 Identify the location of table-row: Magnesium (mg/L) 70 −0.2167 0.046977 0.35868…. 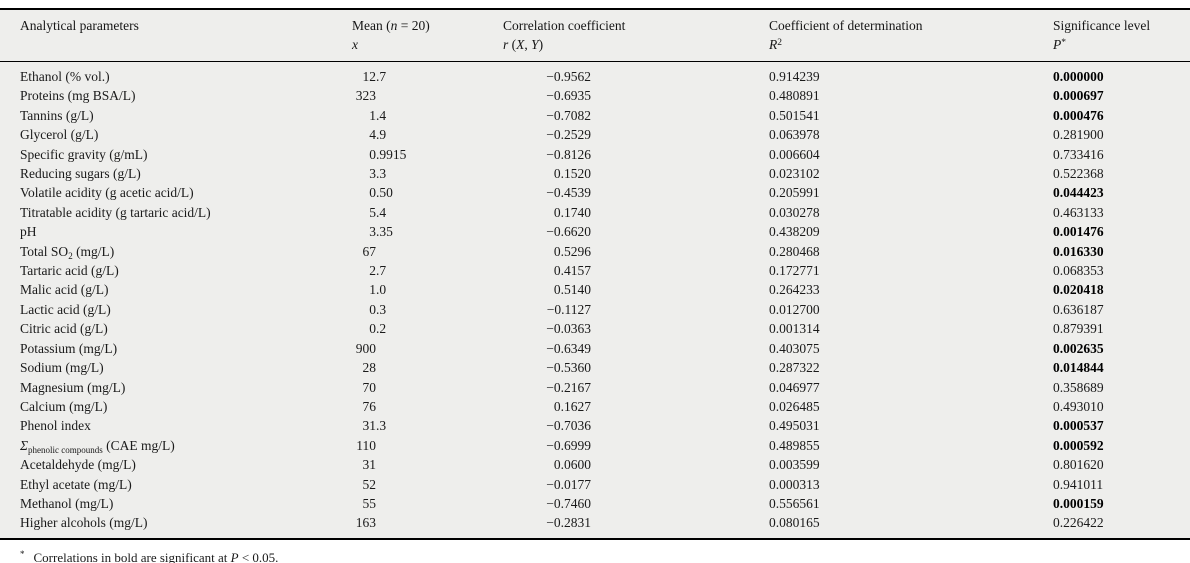
(595, 387).